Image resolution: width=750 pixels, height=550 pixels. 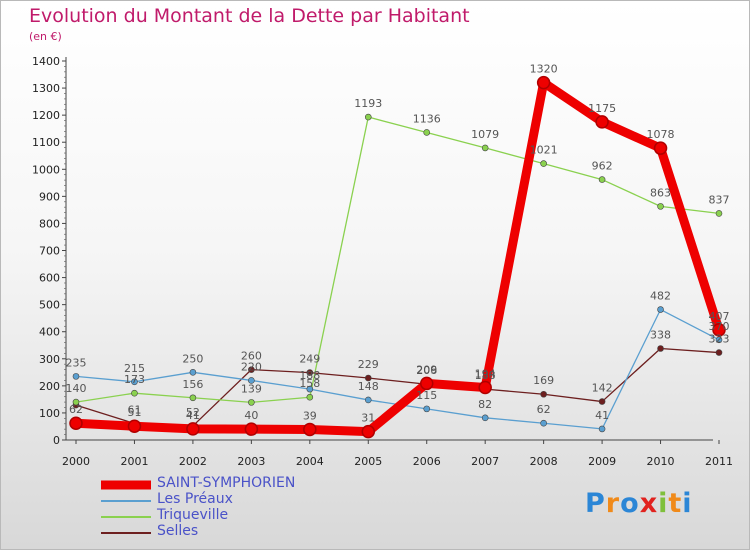 I want to click on y-tick-label: 1000, so click(x=46, y=169).